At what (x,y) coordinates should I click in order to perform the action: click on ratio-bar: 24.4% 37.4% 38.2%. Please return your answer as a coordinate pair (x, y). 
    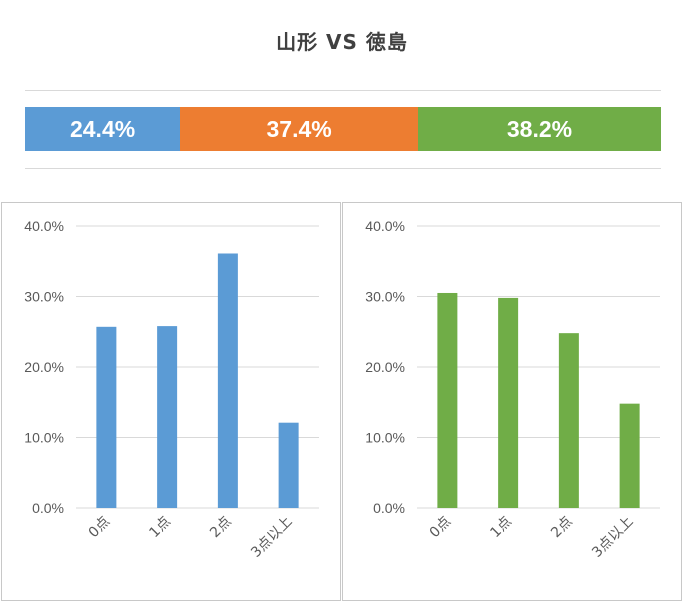
    Looking at the image, I should click on (343, 129).